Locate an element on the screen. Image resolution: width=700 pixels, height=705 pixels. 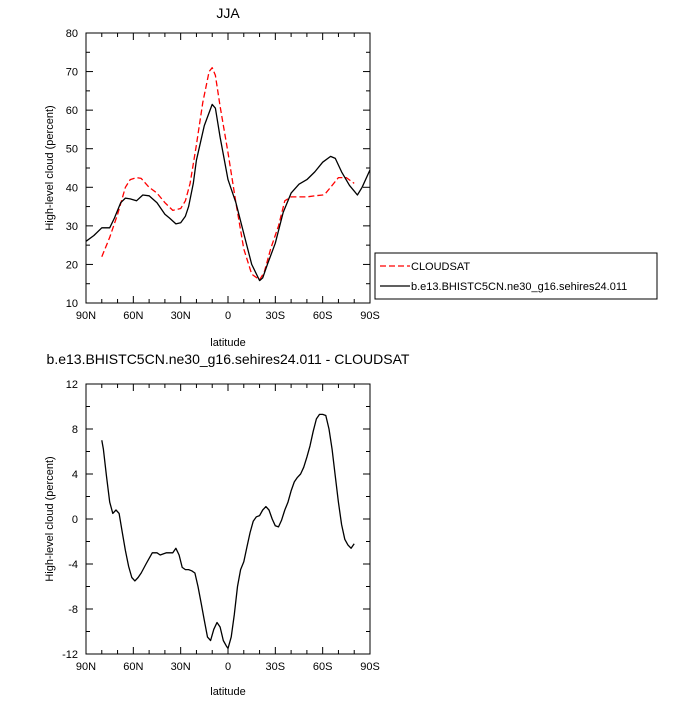
chart-bottom-y-tick-label: -4 is located at coordinates (73, 565).